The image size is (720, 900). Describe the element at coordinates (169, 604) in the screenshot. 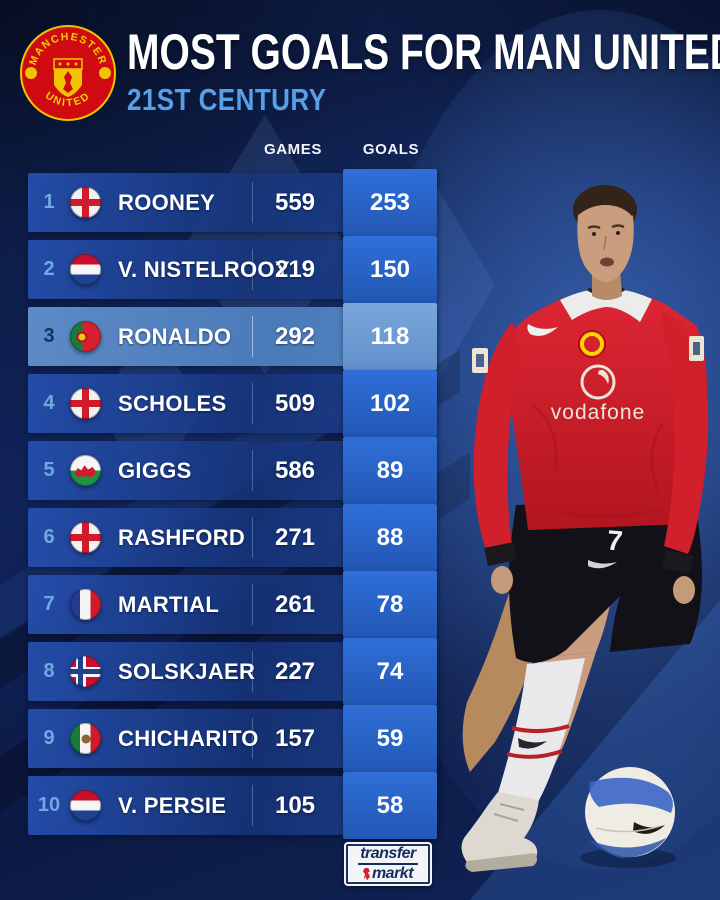

I see `player-name: MARTIAL` at that location.